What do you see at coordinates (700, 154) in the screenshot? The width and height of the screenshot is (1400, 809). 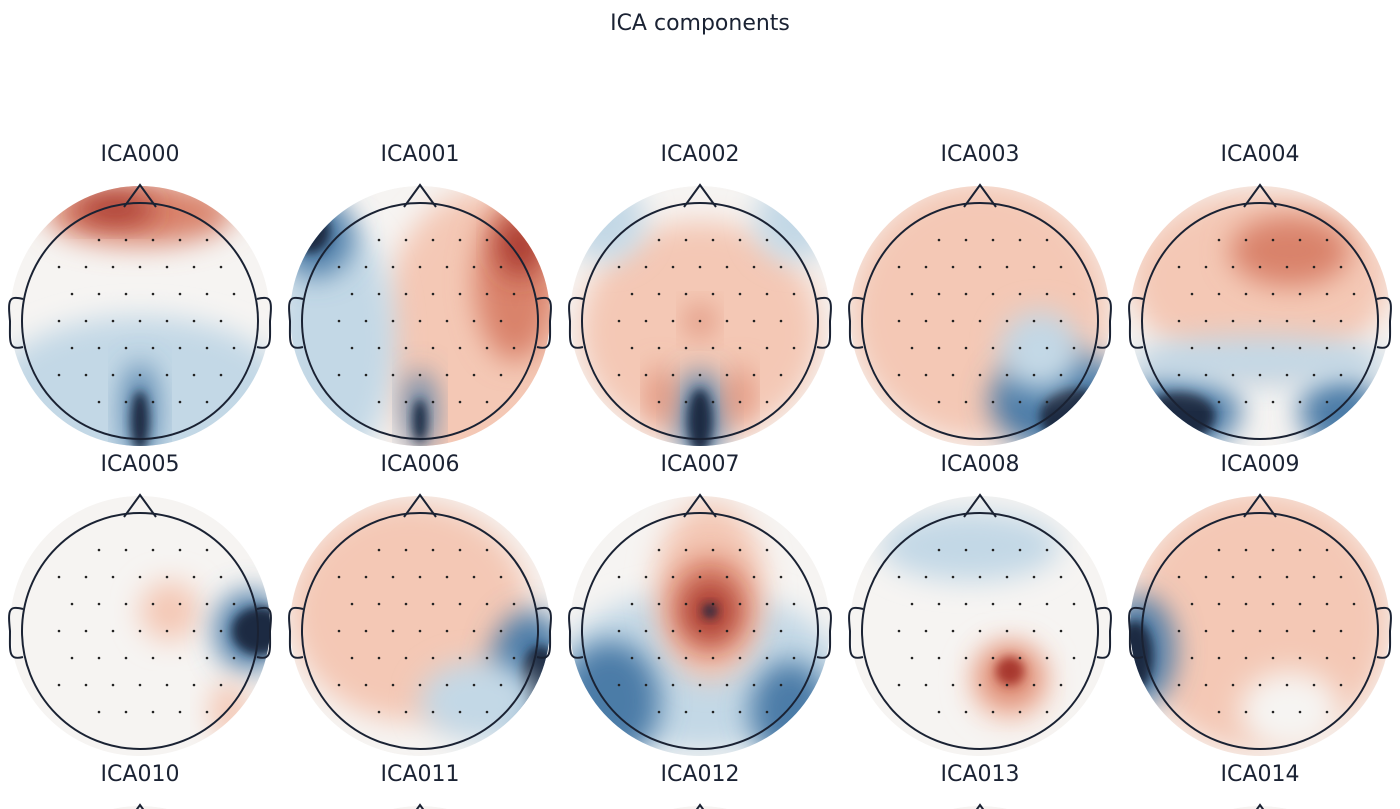 I see `component-label: ICA002` at bounding box center [700, 154].